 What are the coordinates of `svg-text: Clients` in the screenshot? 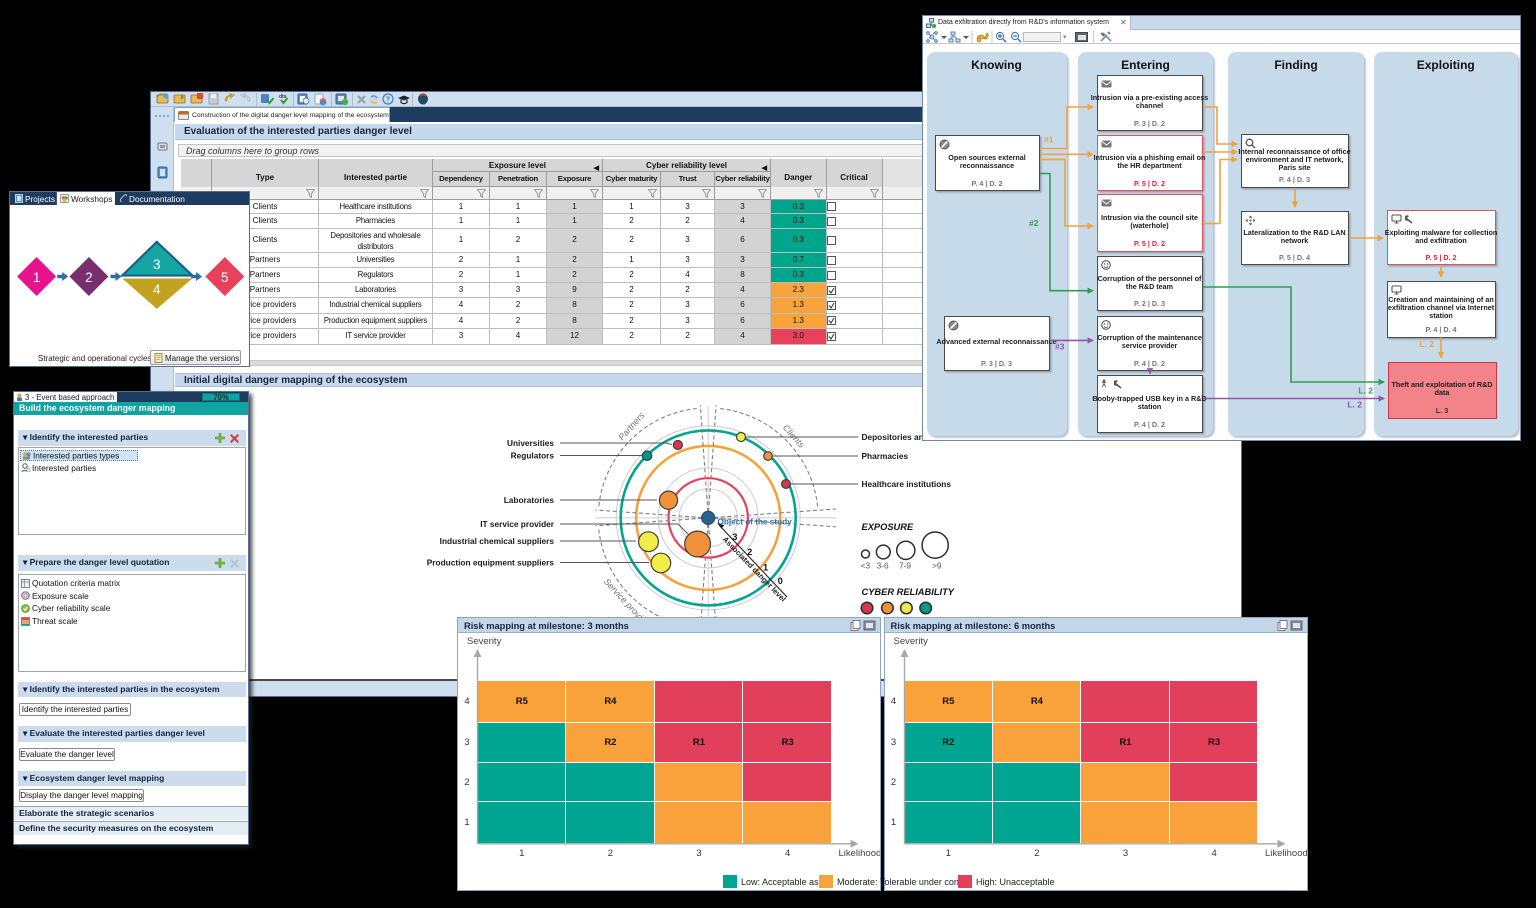 It's located at (794, 437).